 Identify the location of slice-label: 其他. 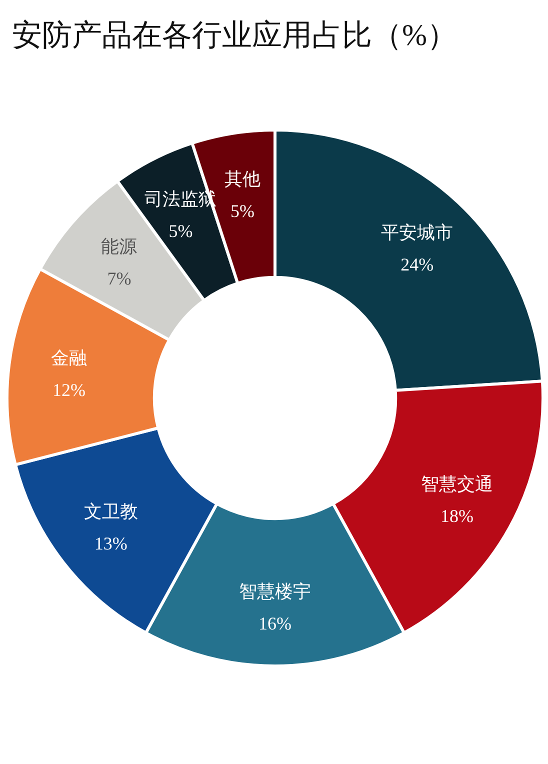
(242, 178).